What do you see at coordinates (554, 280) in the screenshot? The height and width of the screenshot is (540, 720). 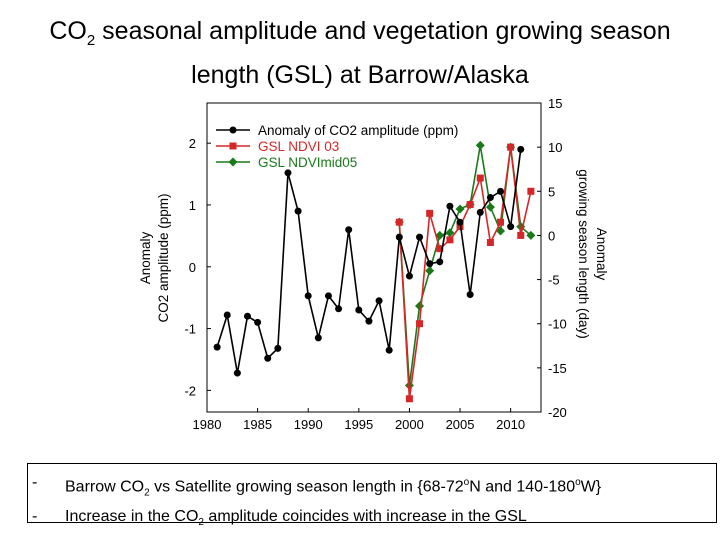 I see `right-tick-label: -5` at bounding box center [554, 280].